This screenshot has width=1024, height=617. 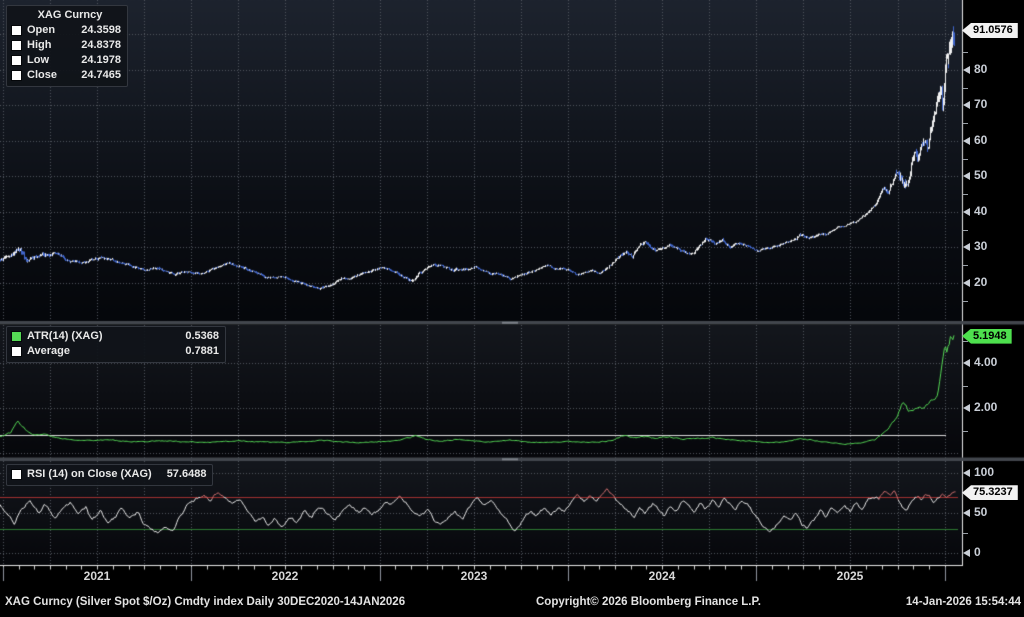 I want to click on axis-tick-label: 40, so click(x=981, y=210).